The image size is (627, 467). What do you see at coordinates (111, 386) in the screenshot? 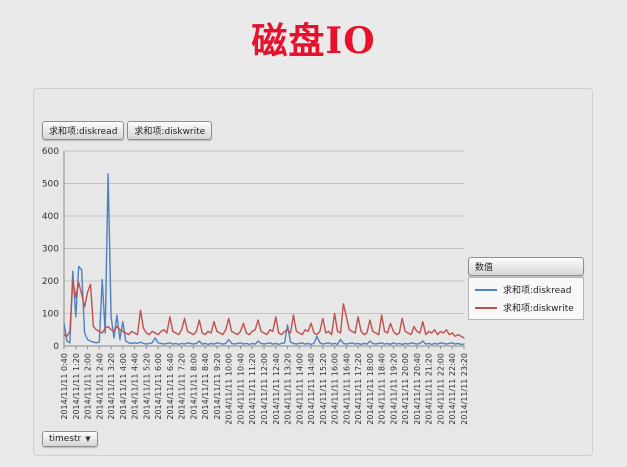
I see `svg-text: 2014/11/11 3:20` at bounding box center [111, 386].